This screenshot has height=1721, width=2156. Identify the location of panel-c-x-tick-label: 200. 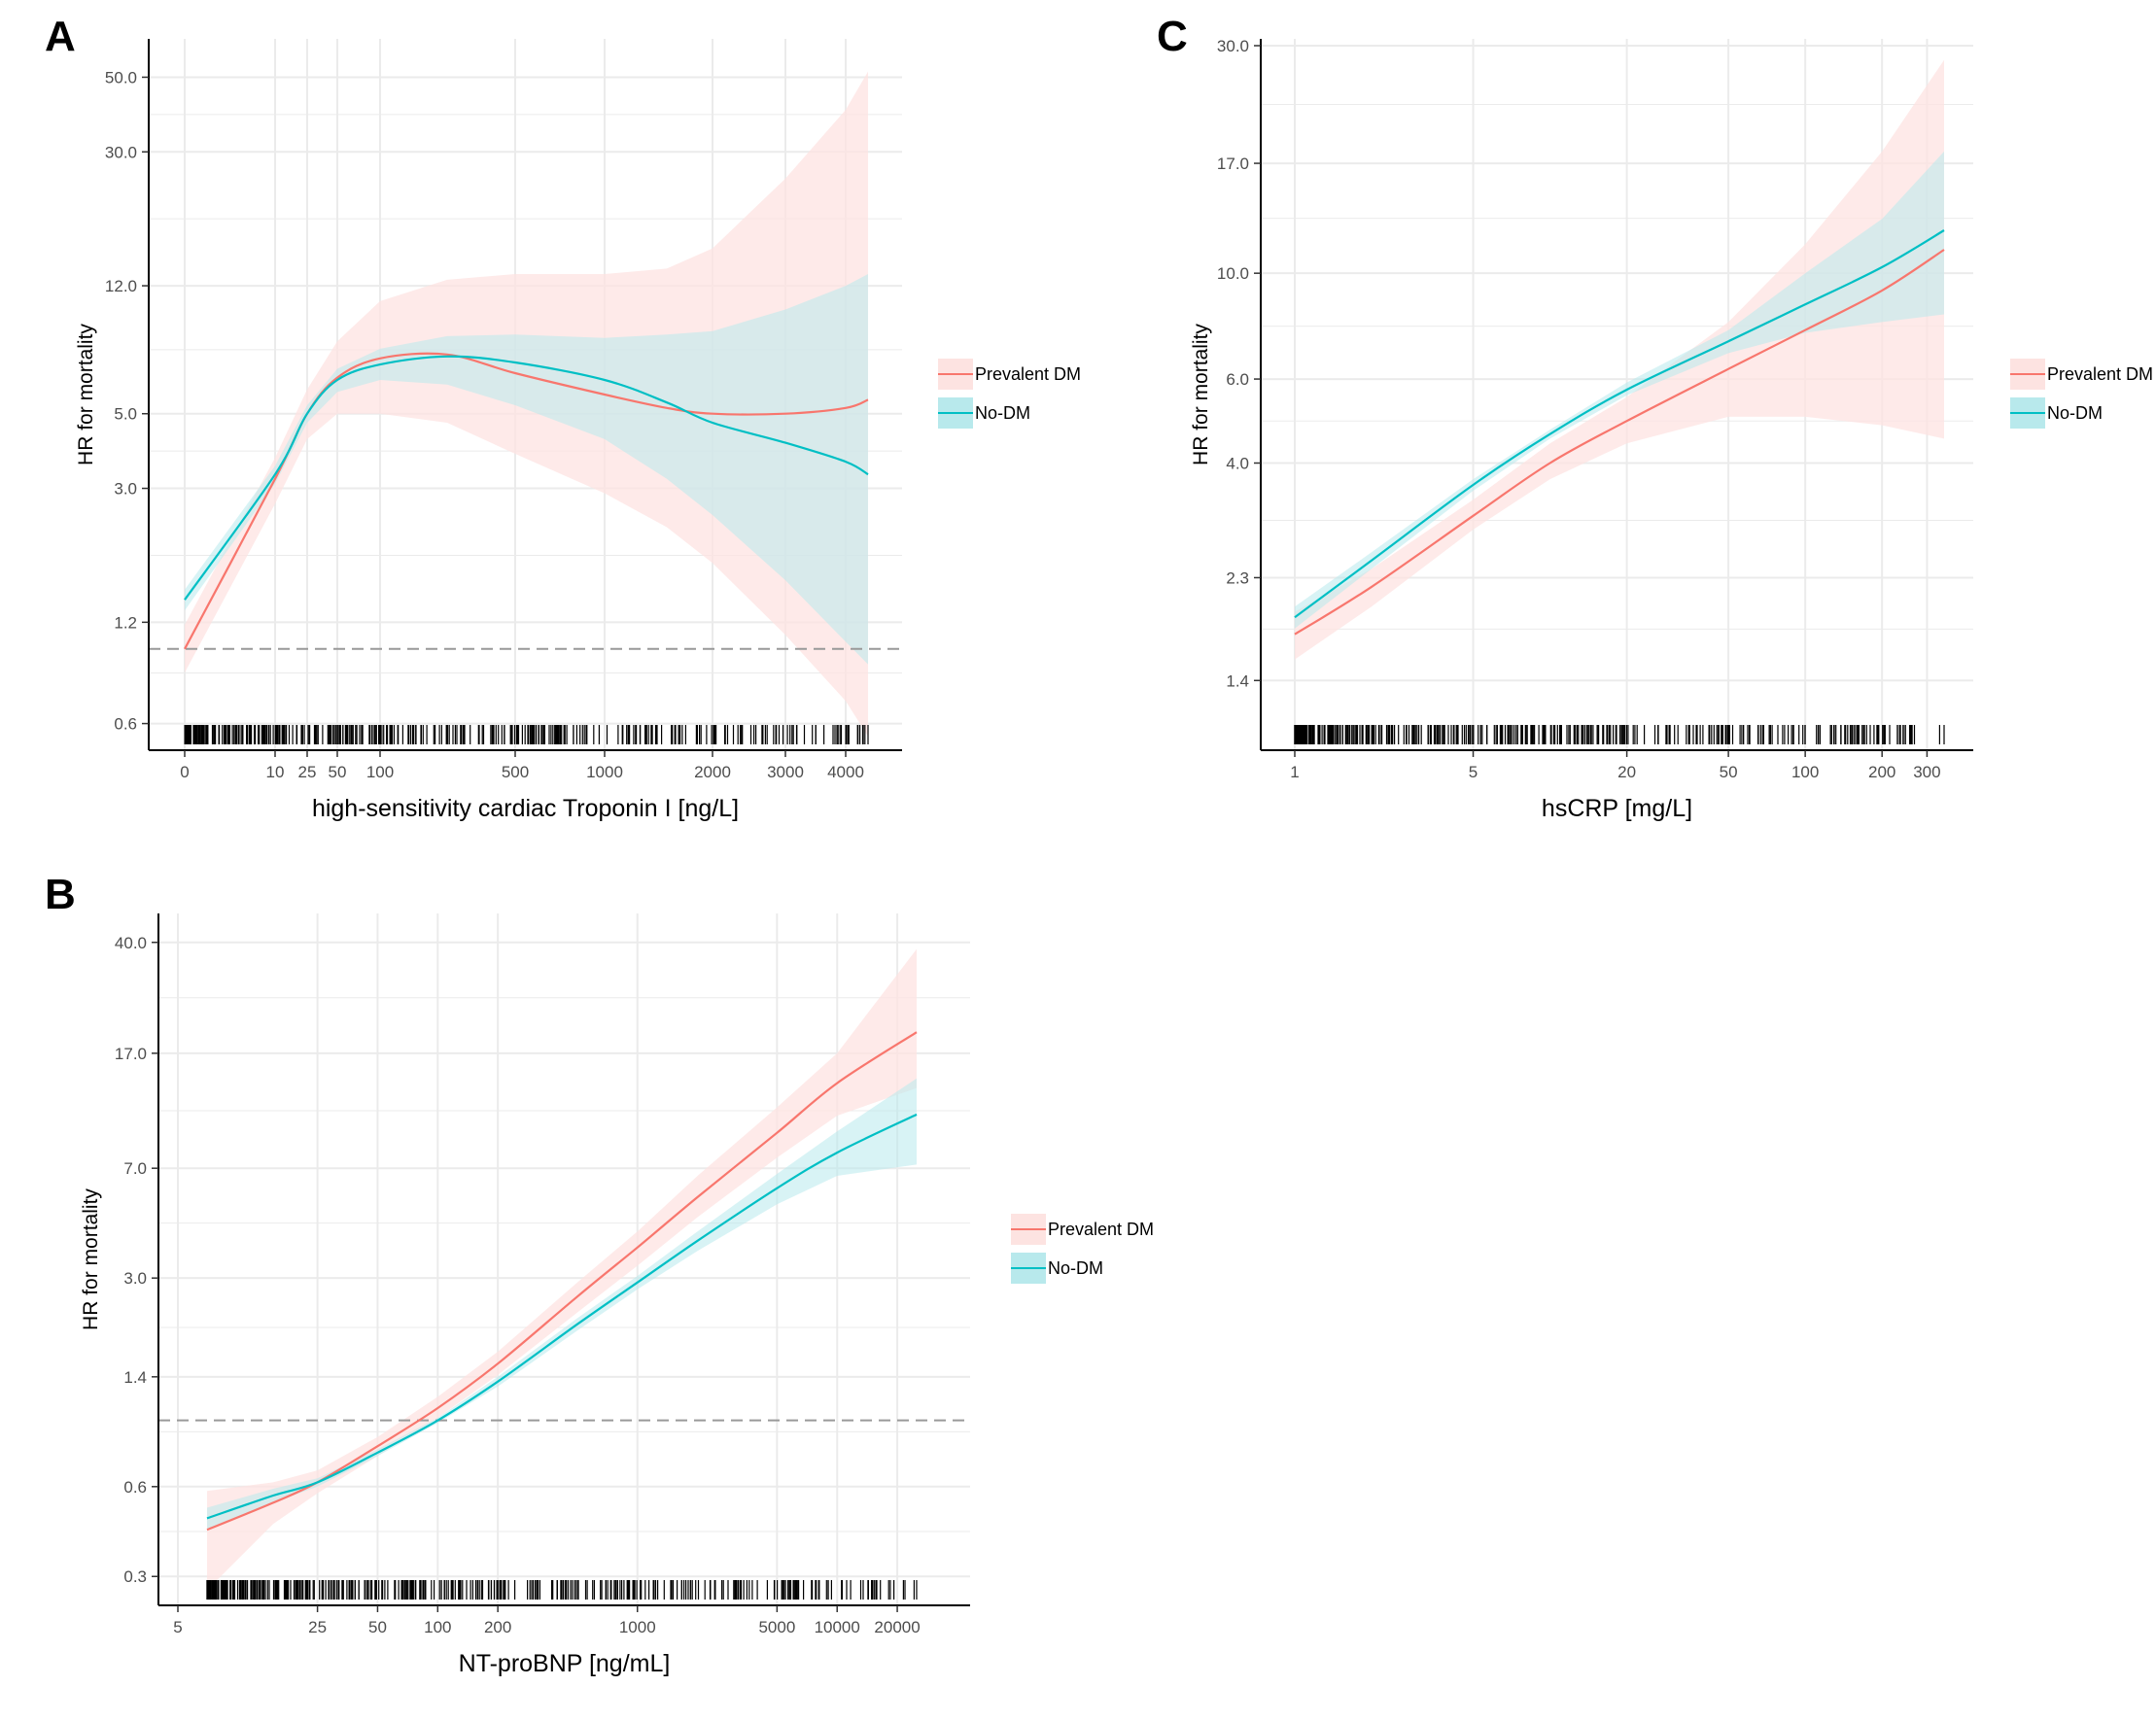
(1881, 772).